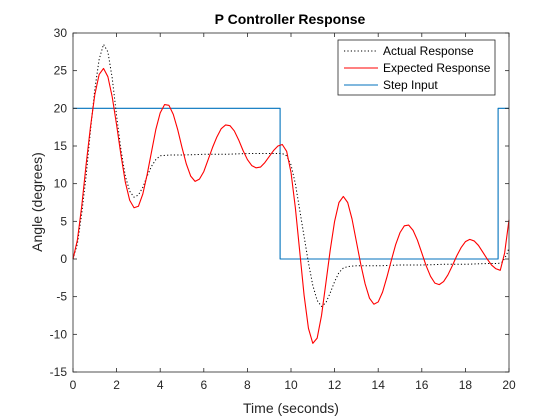 This screenshot has height=420, width=560. What do you see at coordinates (291, 385) in the screenshot?
I see `x-tick-label: 10` at bounding box center [291, 385].